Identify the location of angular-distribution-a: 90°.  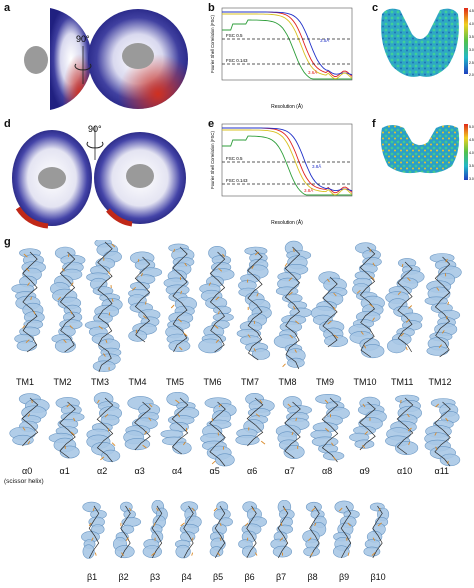
(106, 59).